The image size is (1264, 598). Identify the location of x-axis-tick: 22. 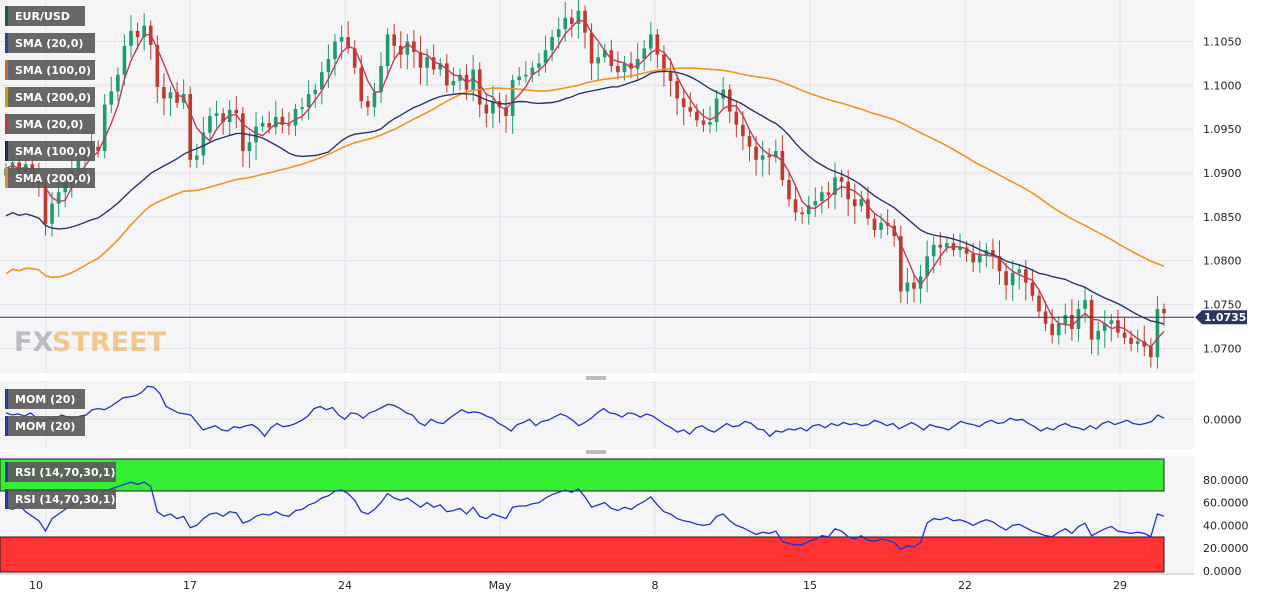
(965, 585).